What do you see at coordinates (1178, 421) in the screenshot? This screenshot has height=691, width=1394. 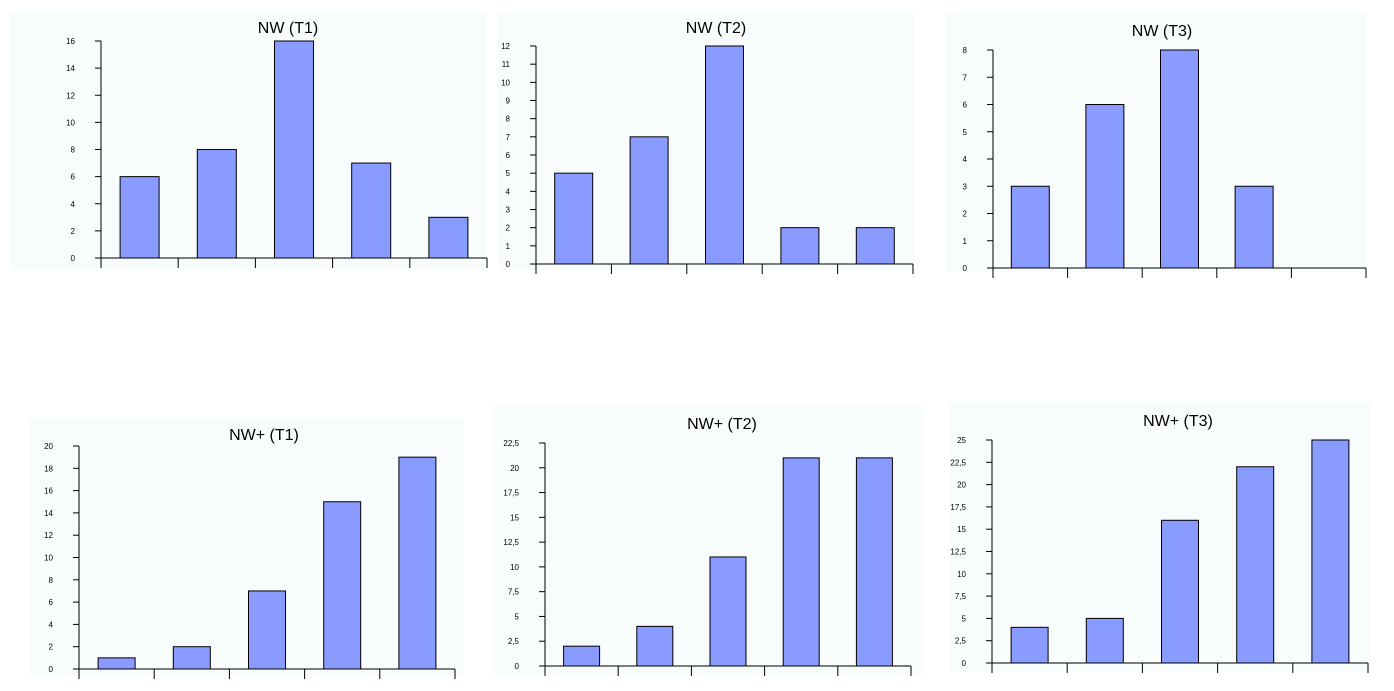 I see `chart-title: NW+ (T3)` at bounding box center [1178, 421].